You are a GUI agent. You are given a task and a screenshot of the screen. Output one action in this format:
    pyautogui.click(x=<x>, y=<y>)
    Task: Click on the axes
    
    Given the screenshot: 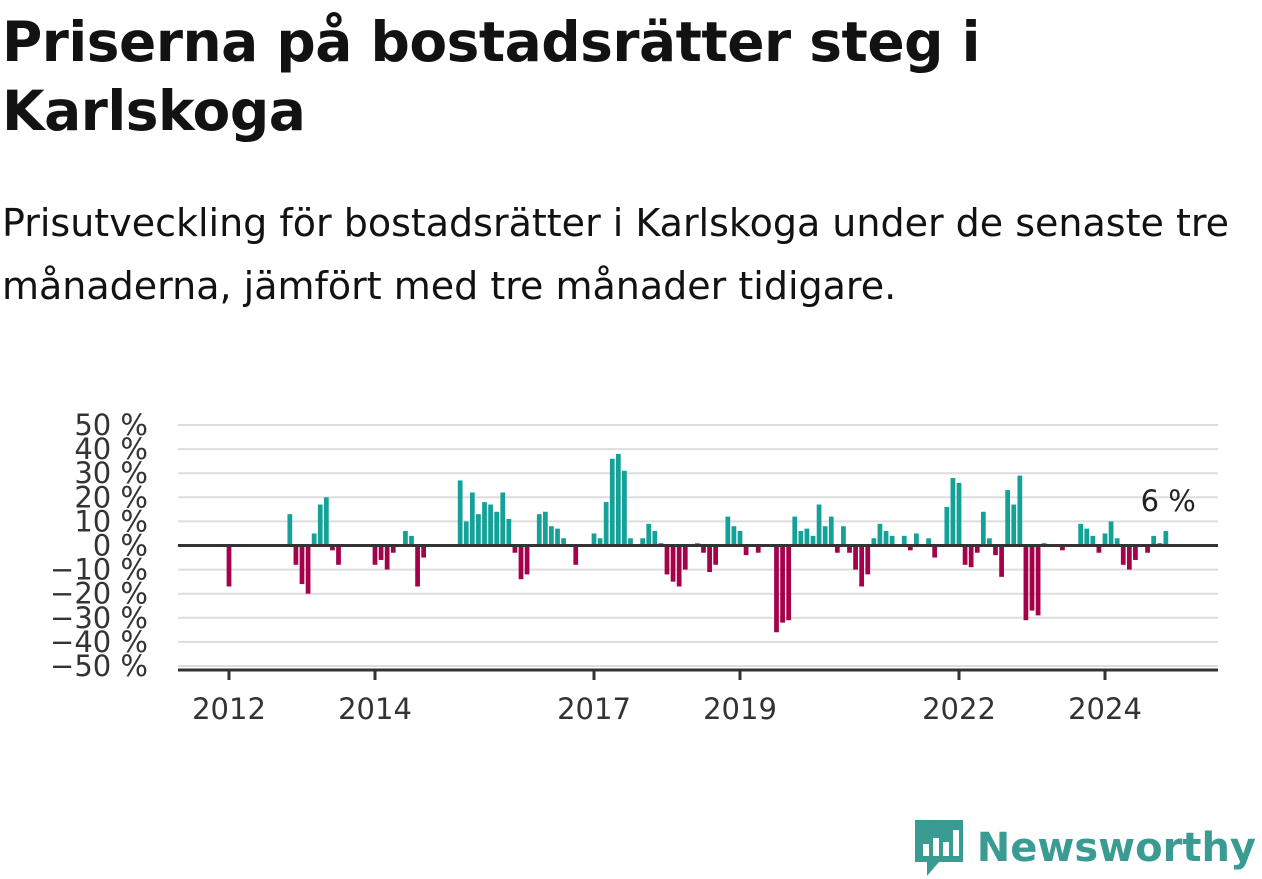 What is the action you would take?
    pyautogui.click(x=698, y=612)
    